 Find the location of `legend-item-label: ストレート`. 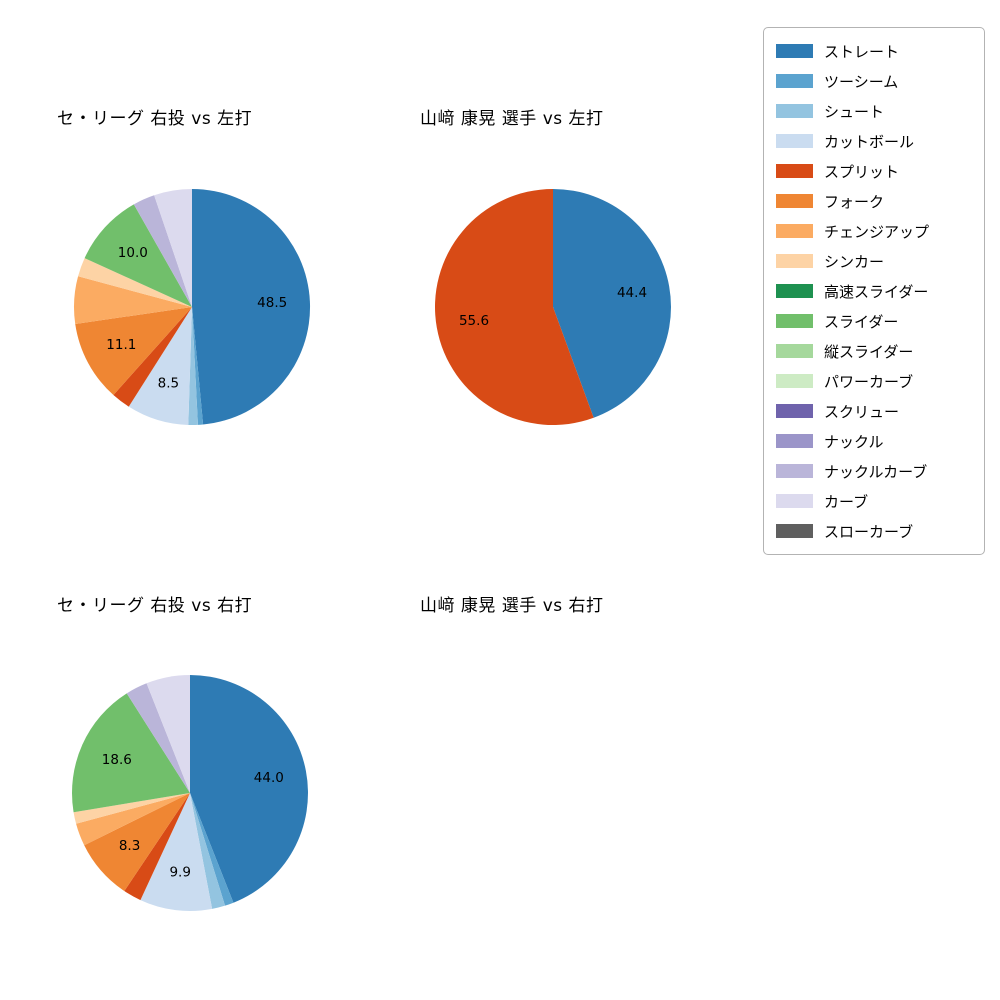

legend-item-label: ストレート is located at coordinates (862, 51).